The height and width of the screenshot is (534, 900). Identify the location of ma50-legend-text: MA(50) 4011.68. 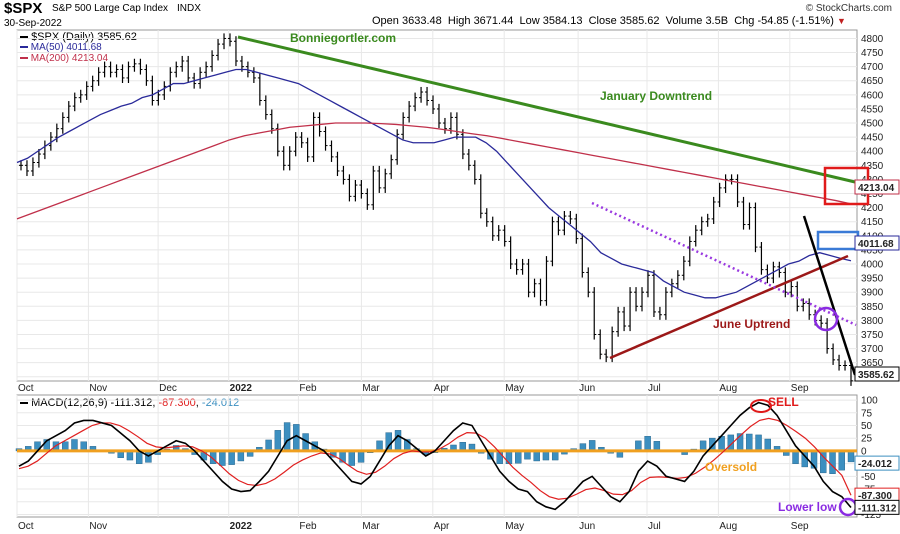
(66, 47).